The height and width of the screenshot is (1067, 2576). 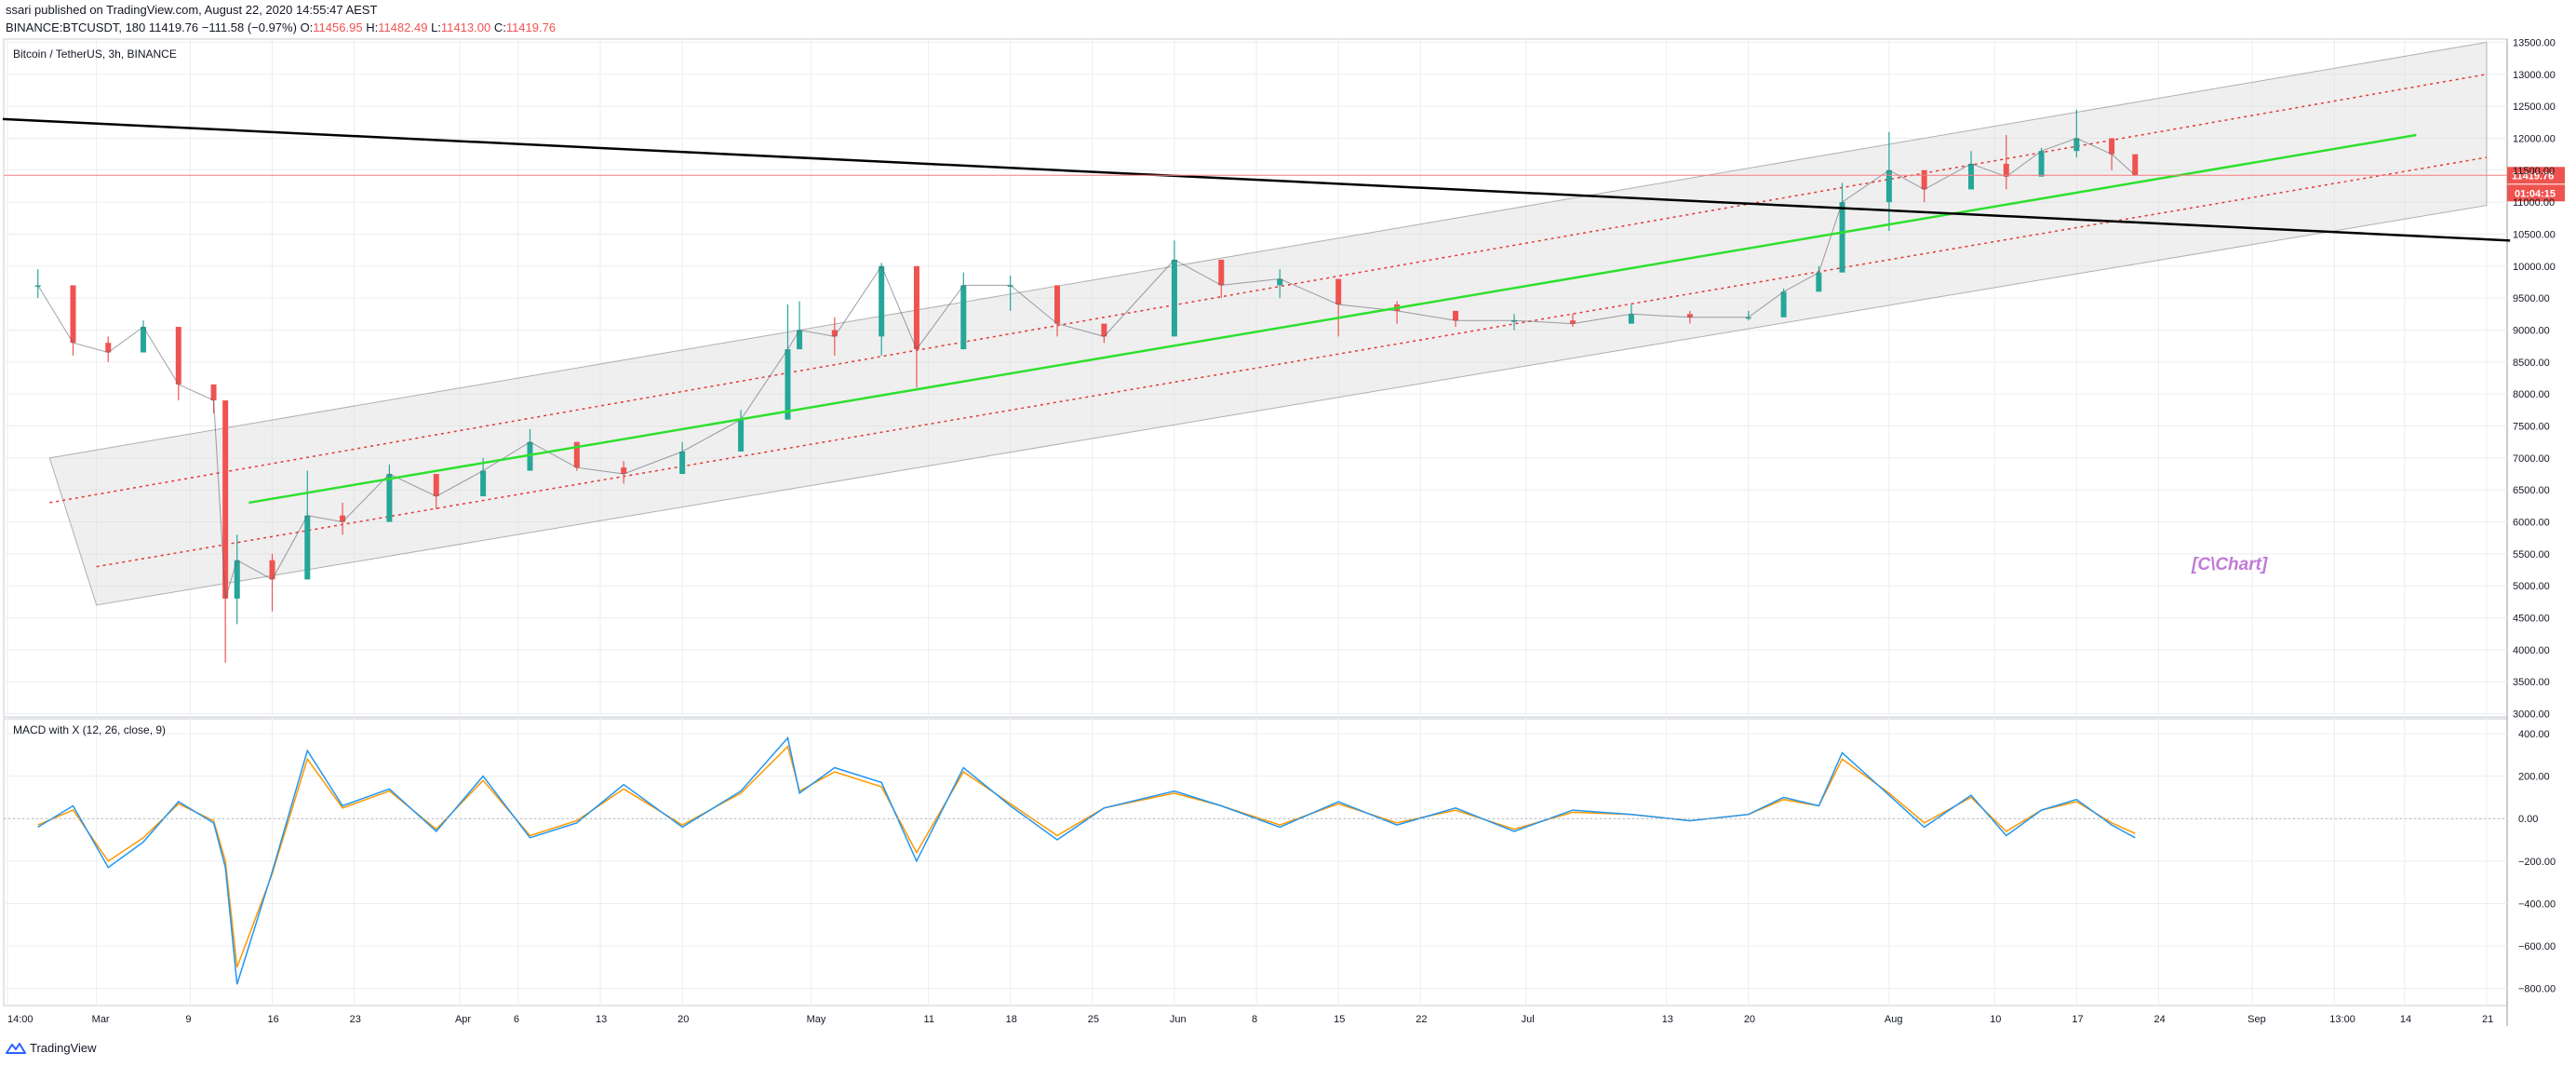 What do you see at coordinates (173, 27) in the screenshot?
I see `last-price: 11419.76` at bounding box center [173, 27].